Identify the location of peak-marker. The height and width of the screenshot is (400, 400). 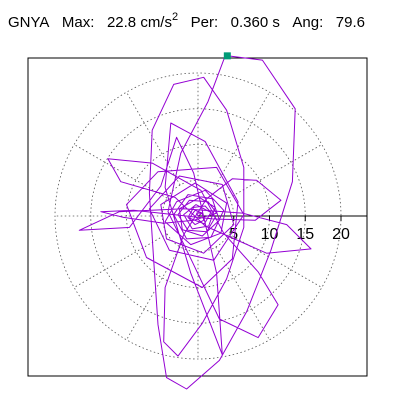
(227, 56).